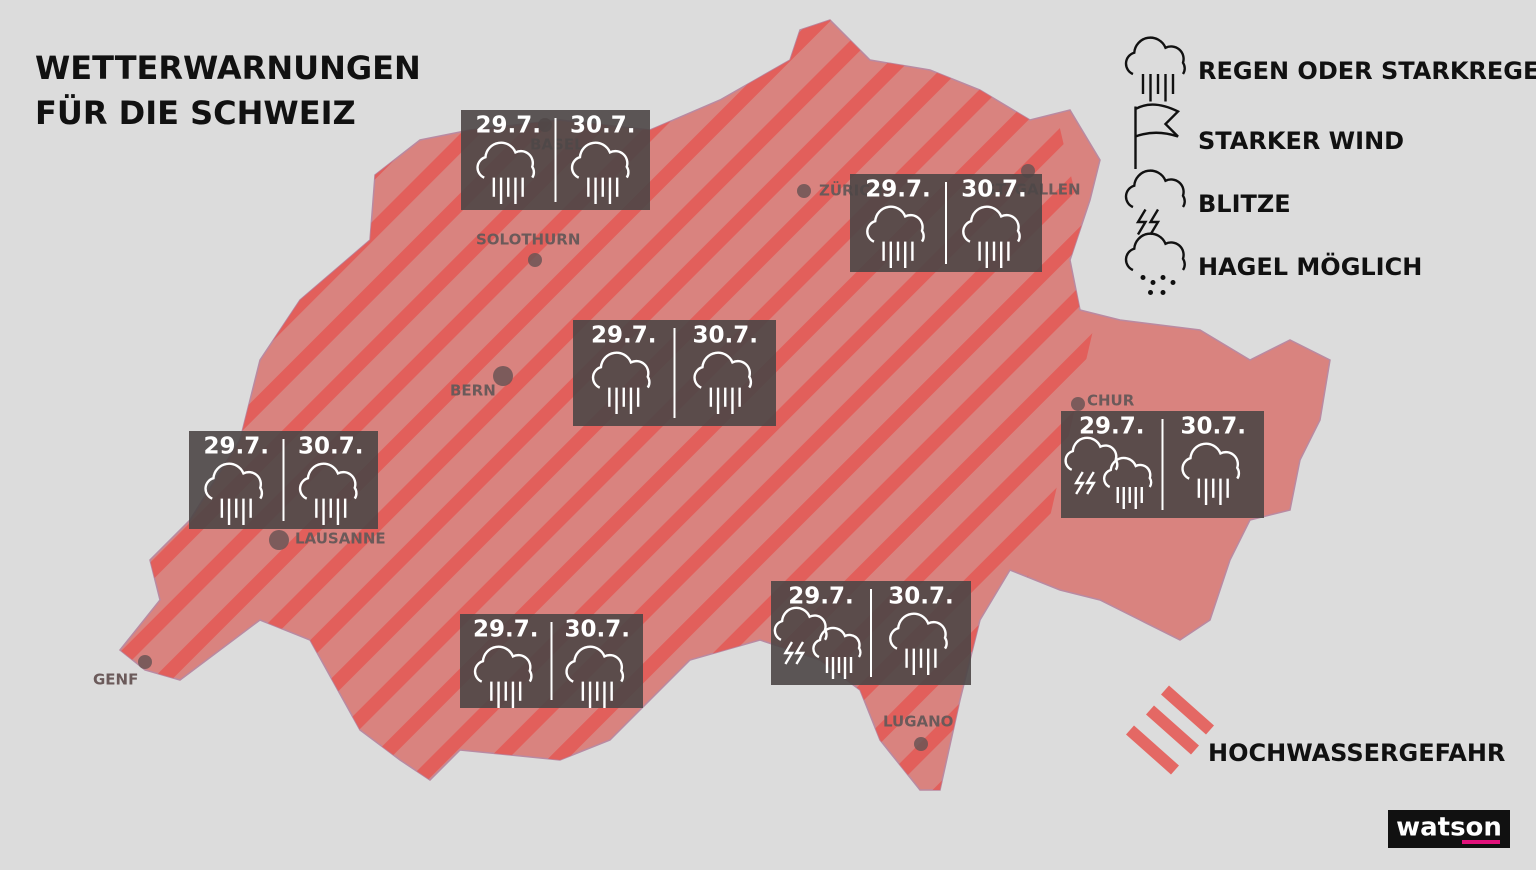 The height and width of the screenshot is (870, 1536). I want to click on legend-label: BLITZE, so click(1244, 204).